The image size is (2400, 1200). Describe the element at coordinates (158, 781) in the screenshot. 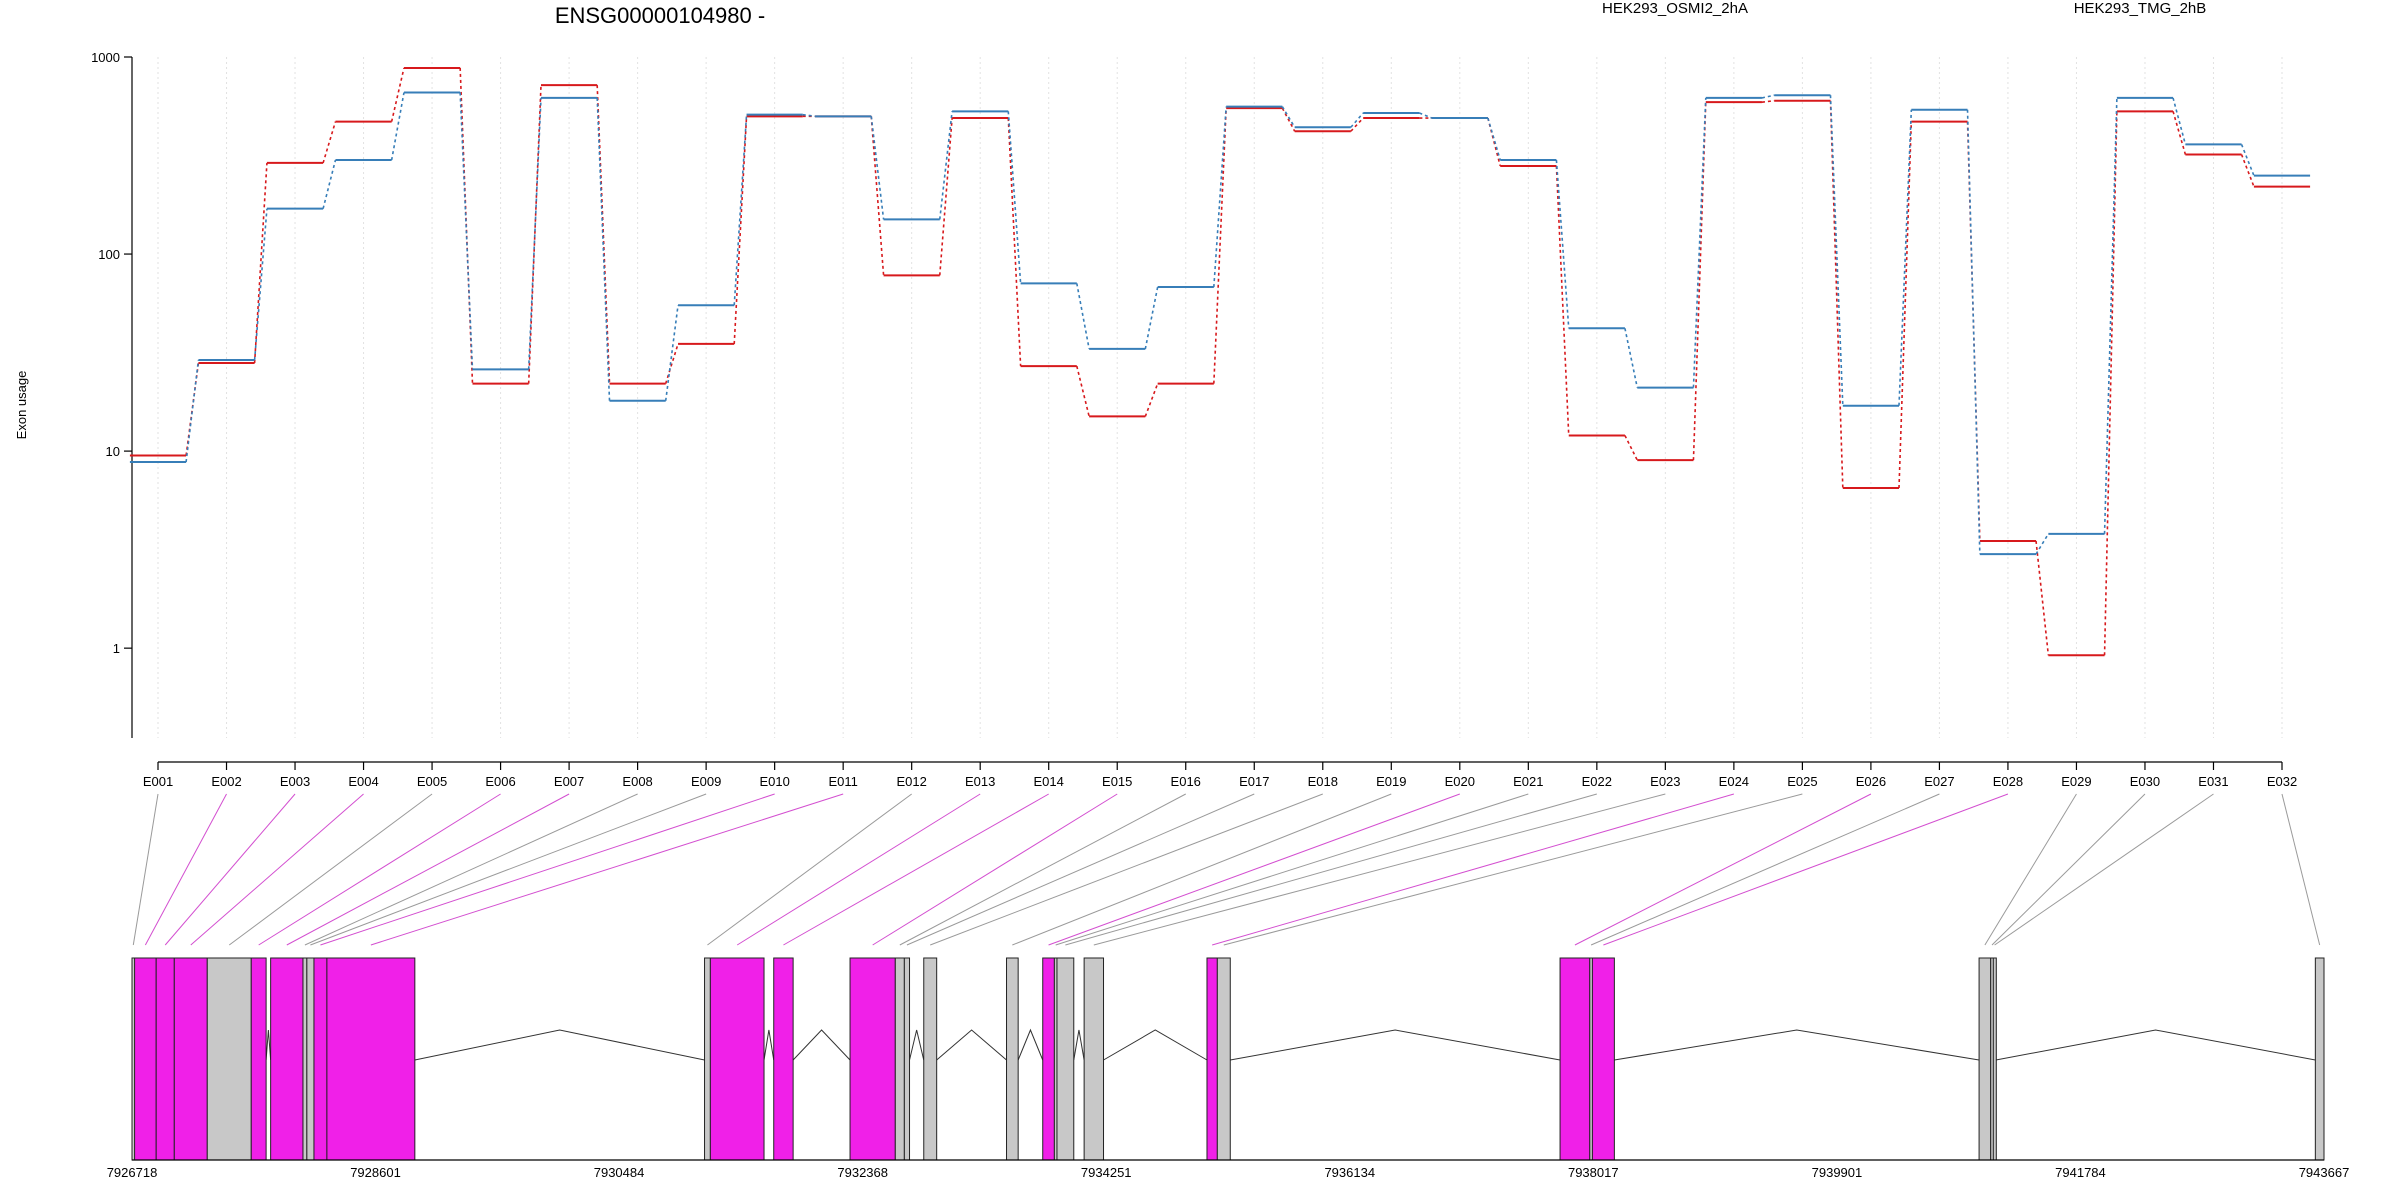

I see `x-tick-label-e001: E001` at that location.